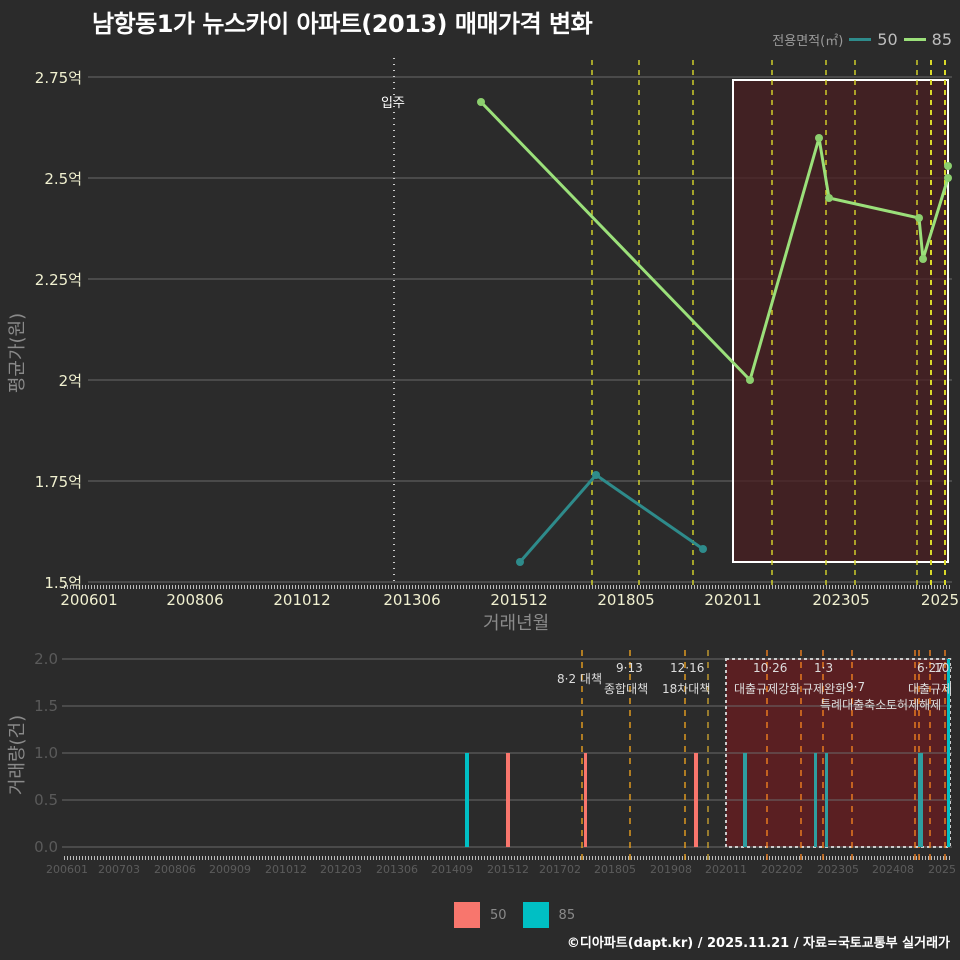  What do you see at coordinates (930, 689) in the screenshot?
I see `policy-label: 대출규제` at bounding box center [930, 689].